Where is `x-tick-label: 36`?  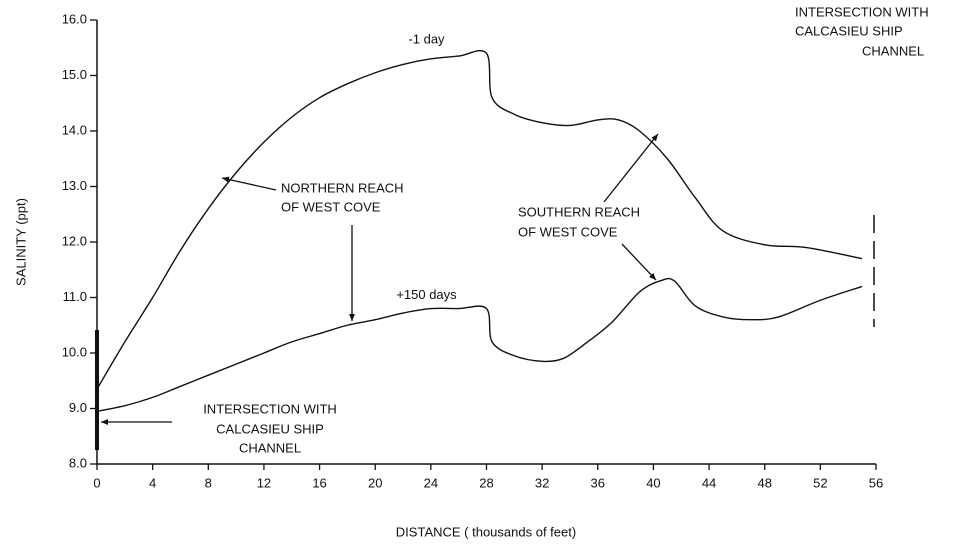
x-tick-label: 36 is located at coordinates (598, 482).